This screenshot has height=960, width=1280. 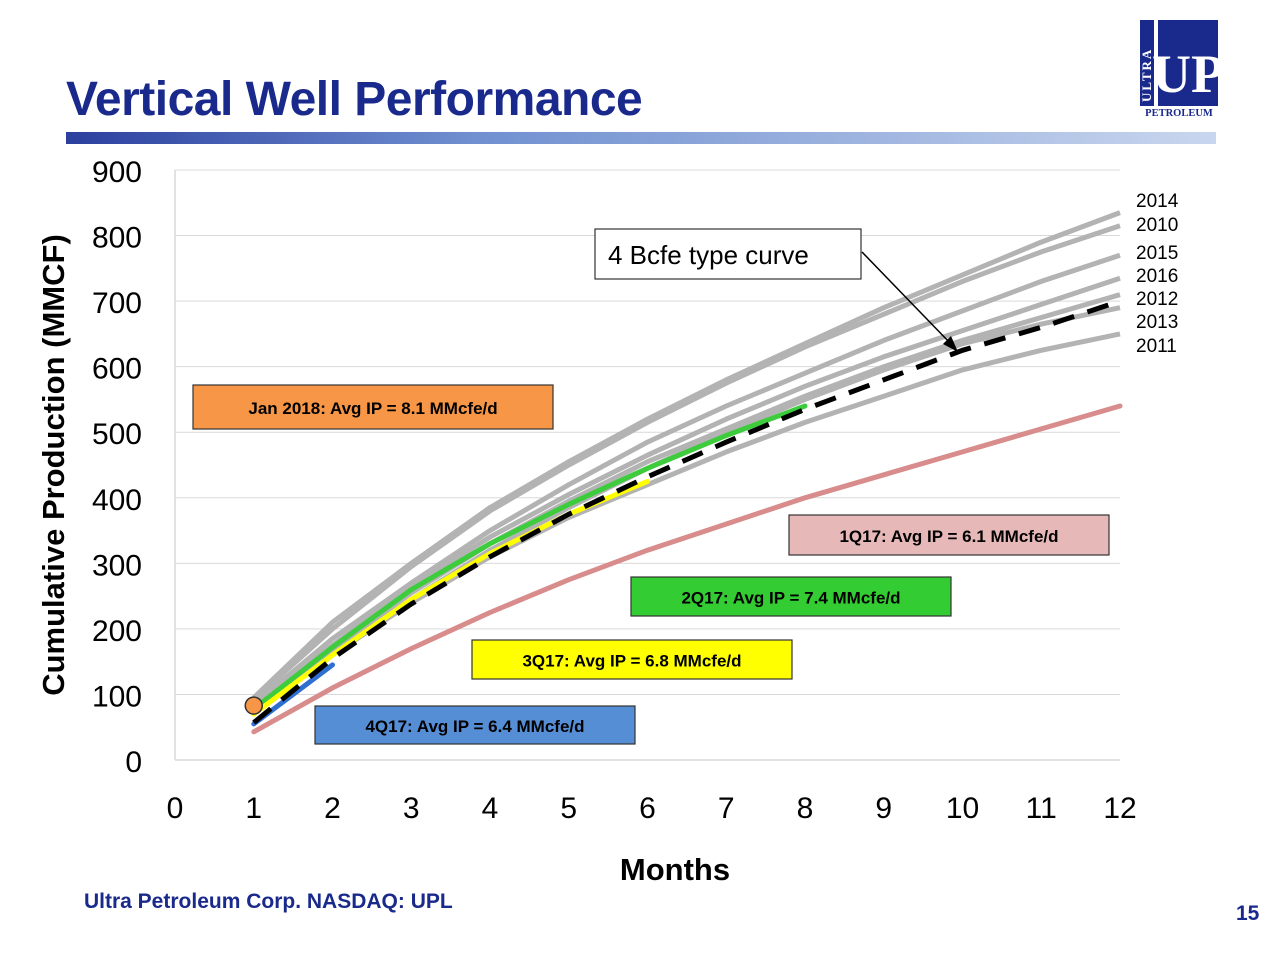 I want to click on series-label-2014: 2014, so click(x=1157, y=201).